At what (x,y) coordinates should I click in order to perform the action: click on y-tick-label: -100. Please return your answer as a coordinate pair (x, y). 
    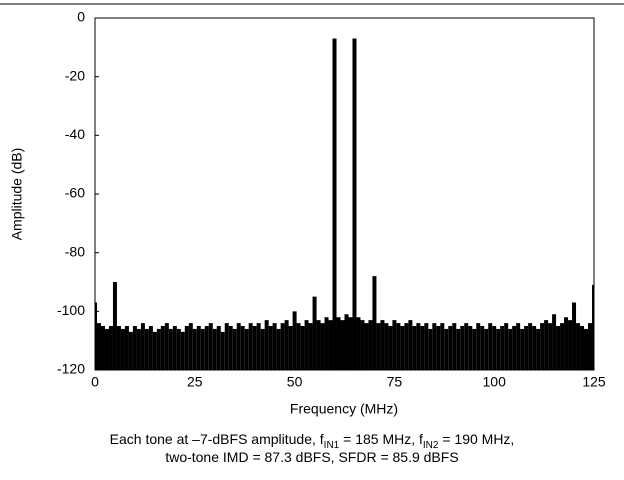
    Looking at the image, I should click on (71, 310).